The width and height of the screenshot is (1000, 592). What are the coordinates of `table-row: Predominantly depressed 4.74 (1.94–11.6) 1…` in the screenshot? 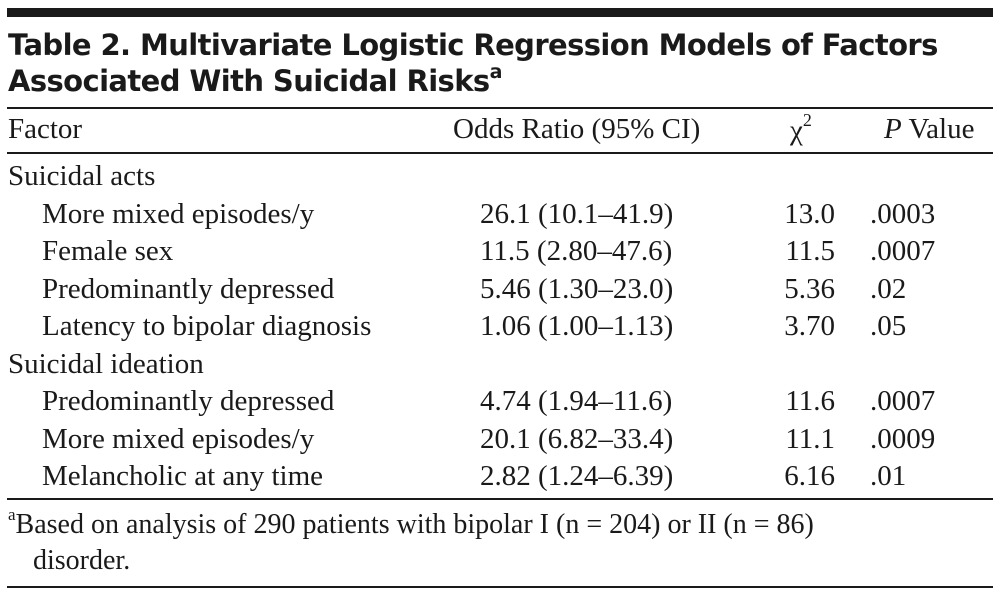 It's located at (500, 403).